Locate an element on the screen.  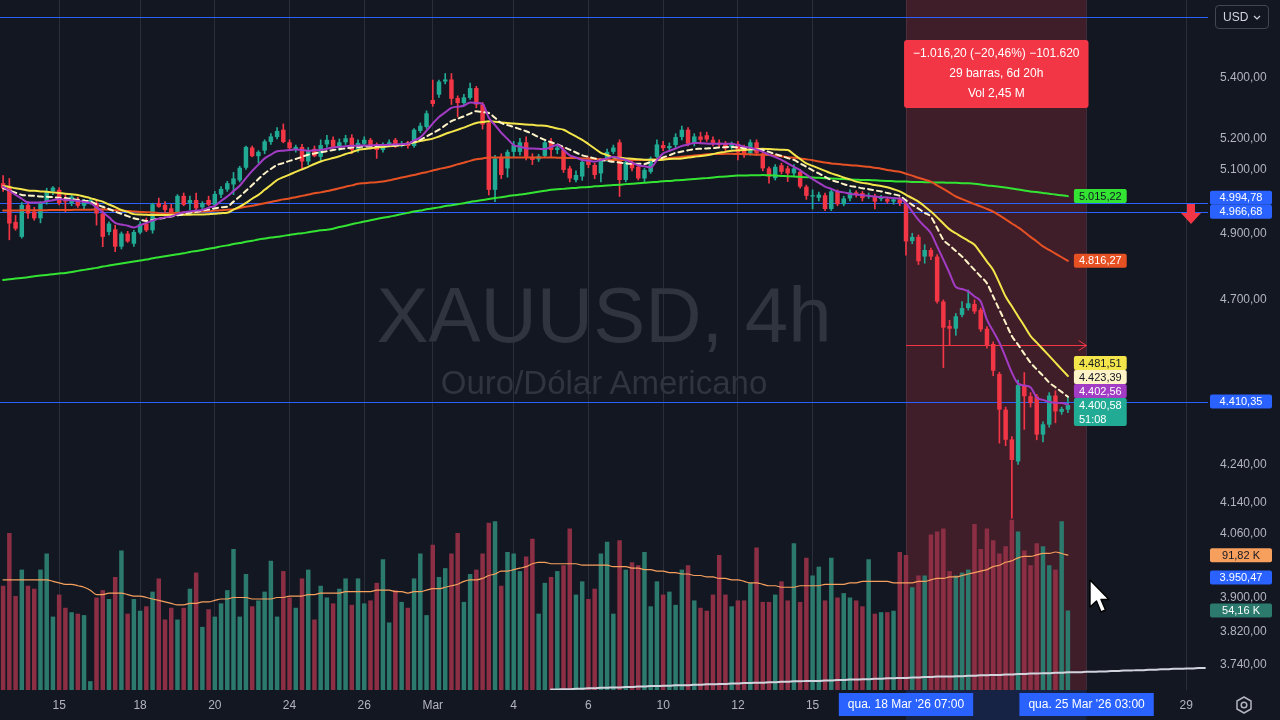
y-tick-label: 5.200,00 is located at coordinates (1244, 137).